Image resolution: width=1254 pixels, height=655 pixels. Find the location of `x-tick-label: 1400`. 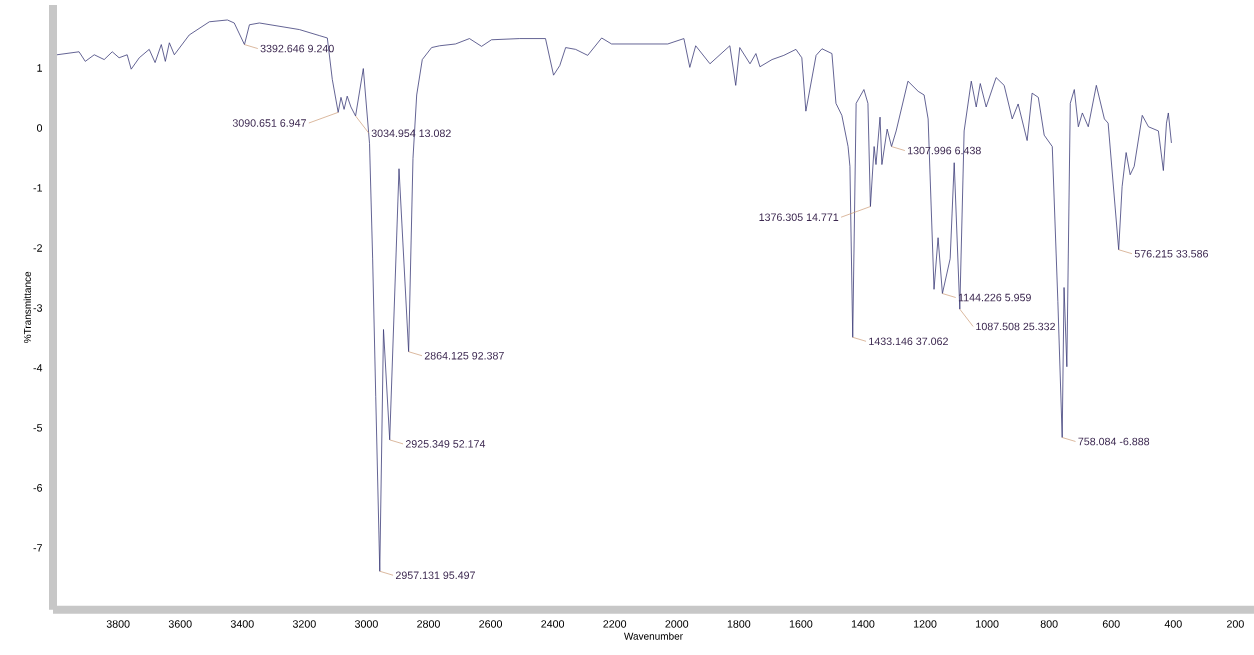

x-tick-label: 1400 is located at coordinates (863, 624).